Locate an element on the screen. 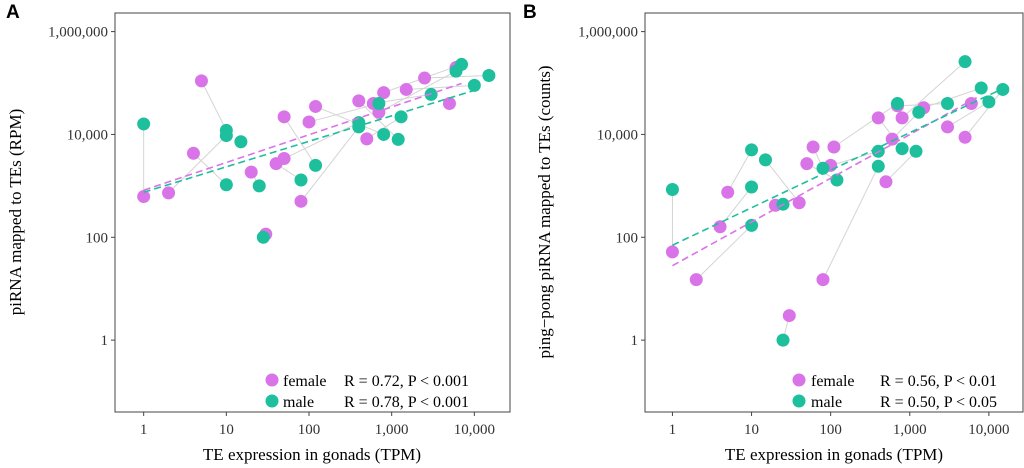 The width and height of the screenshot is (1024, 468). panel-a-x-tick-label-3: 1,000 is located at coordinates (392, 430).